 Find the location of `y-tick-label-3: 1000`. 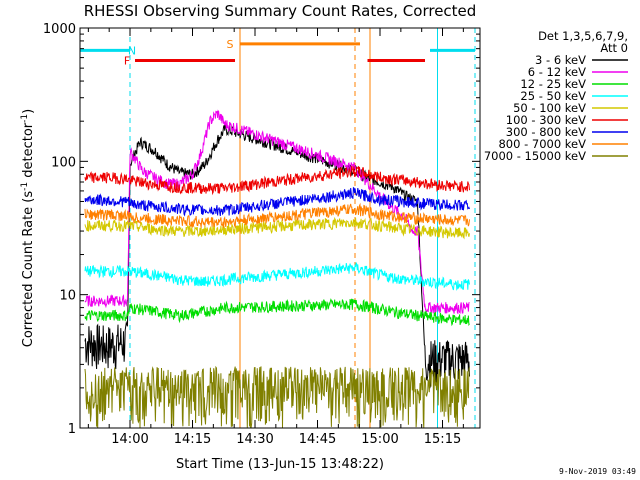

y-tick-label-3: 1000 is located at coordinates (59, 29).